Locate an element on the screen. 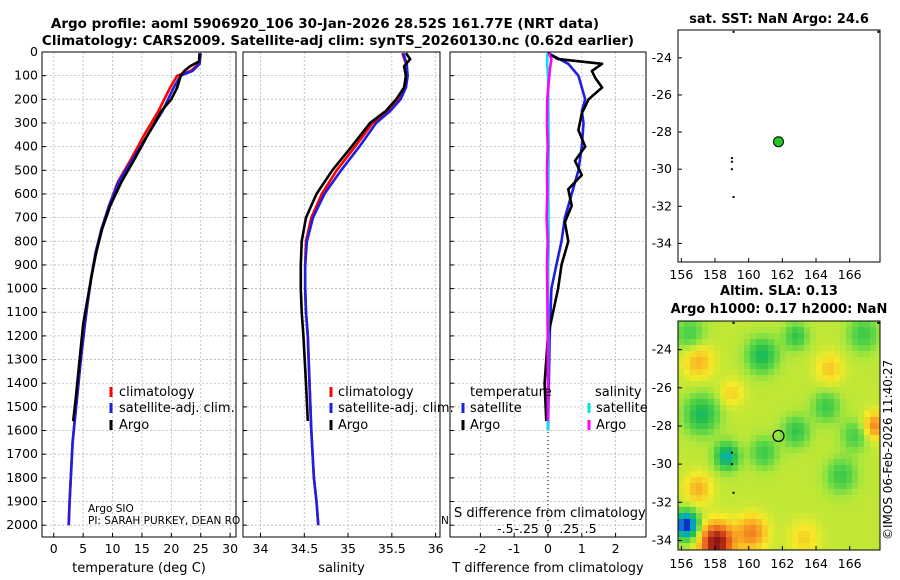  x-tick-label: -2 is located at coordinates (480, 548).